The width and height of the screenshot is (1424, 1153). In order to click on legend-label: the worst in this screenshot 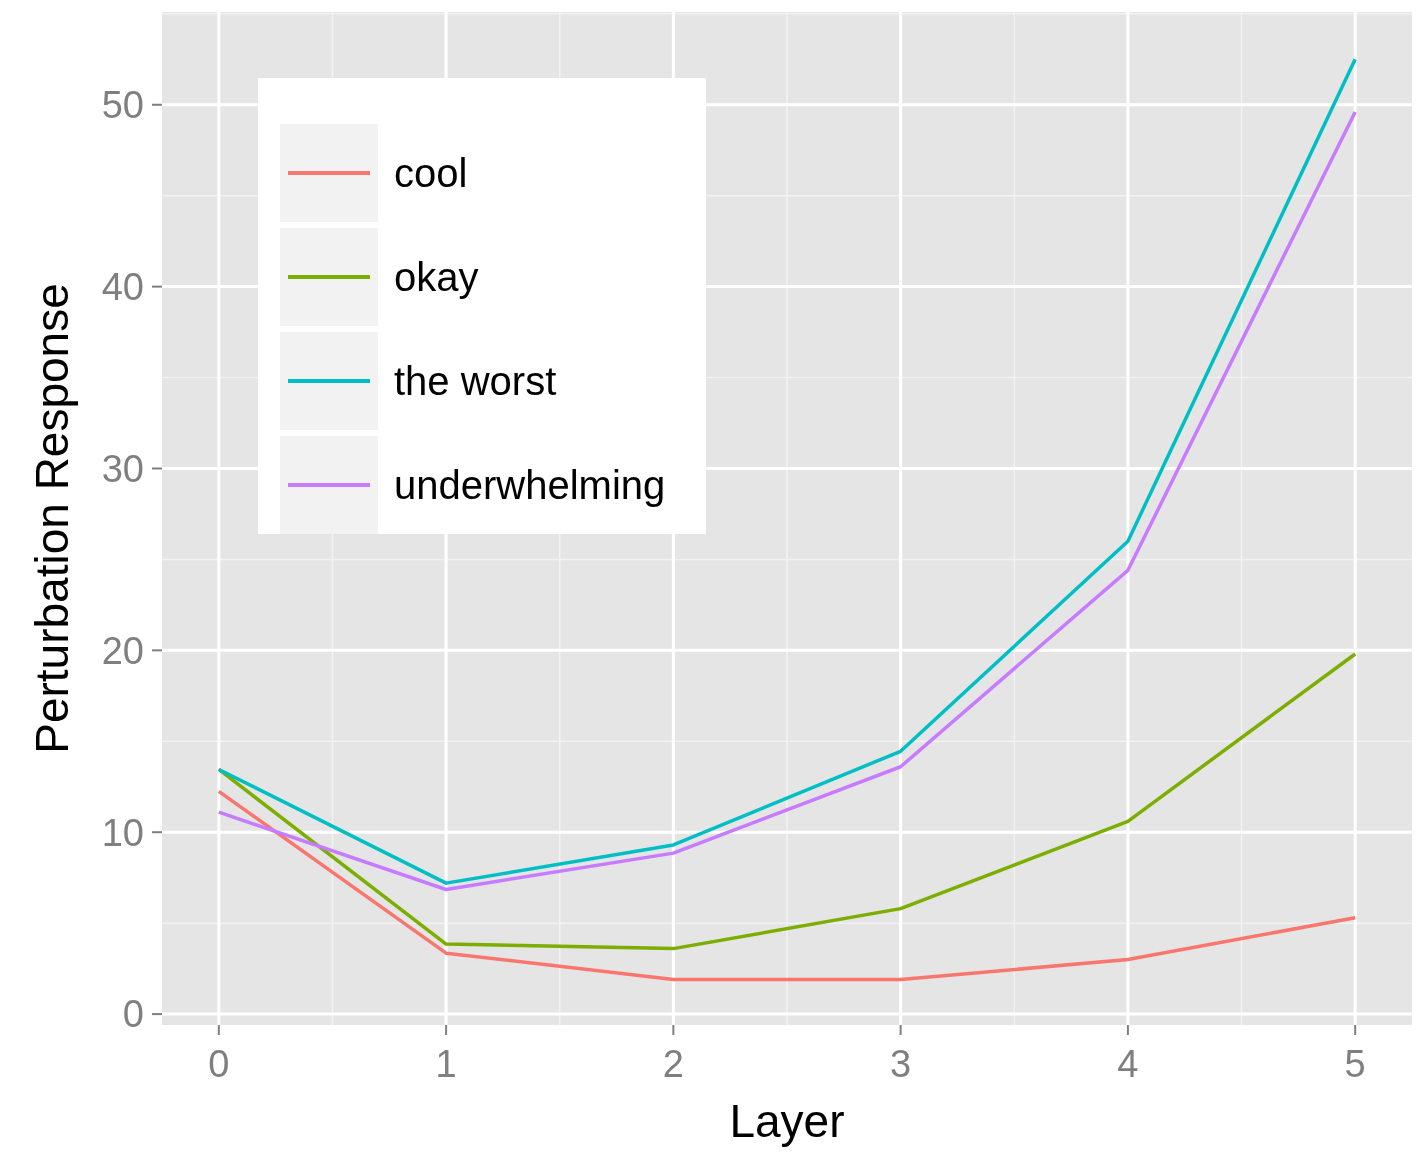, I will do `click(475, 381)`.